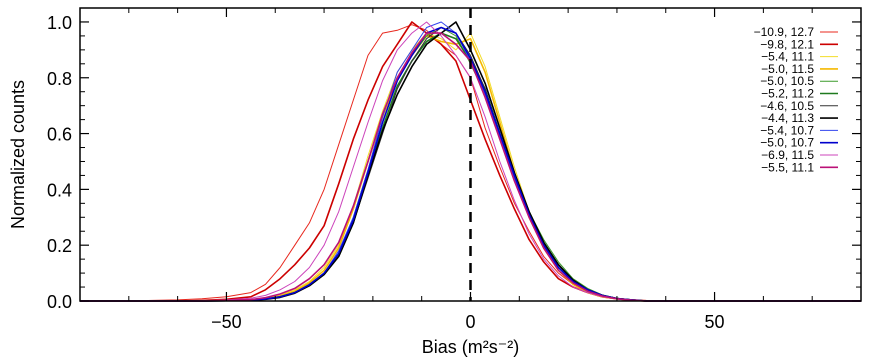  I want to click on y-tick-label: 0.8, so click(59, 79).